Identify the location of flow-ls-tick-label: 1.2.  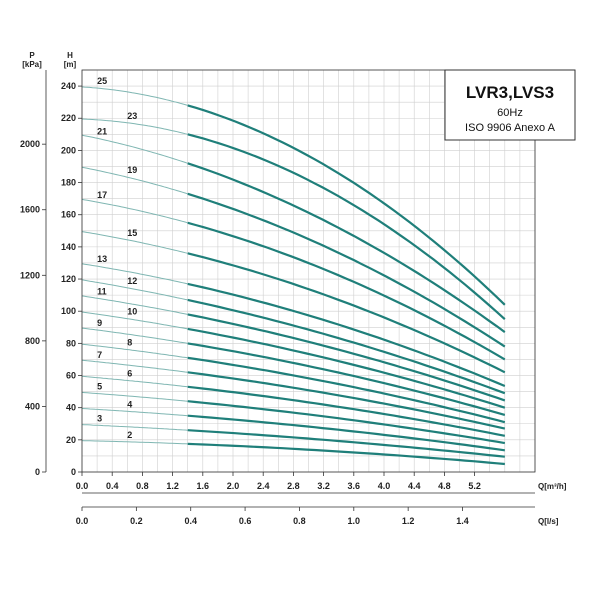
(408, 521).